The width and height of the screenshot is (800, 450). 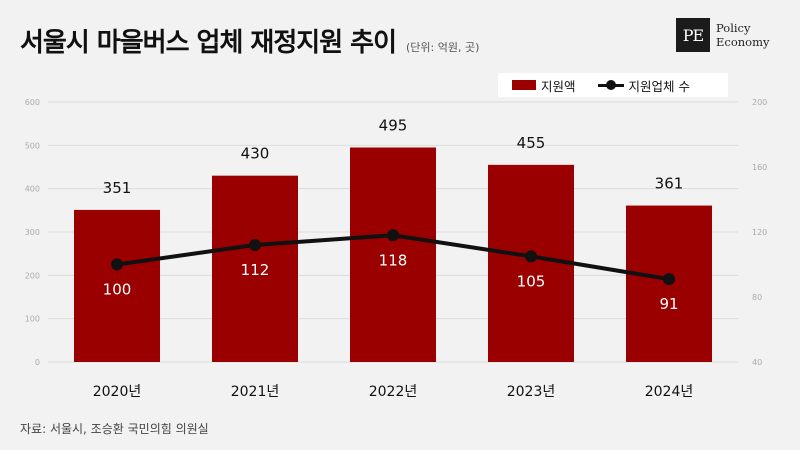 What do you see at coordinates (32, 232) in the screenshot?
I see `left-tick-label: 300` at bounding box center [32, 232].